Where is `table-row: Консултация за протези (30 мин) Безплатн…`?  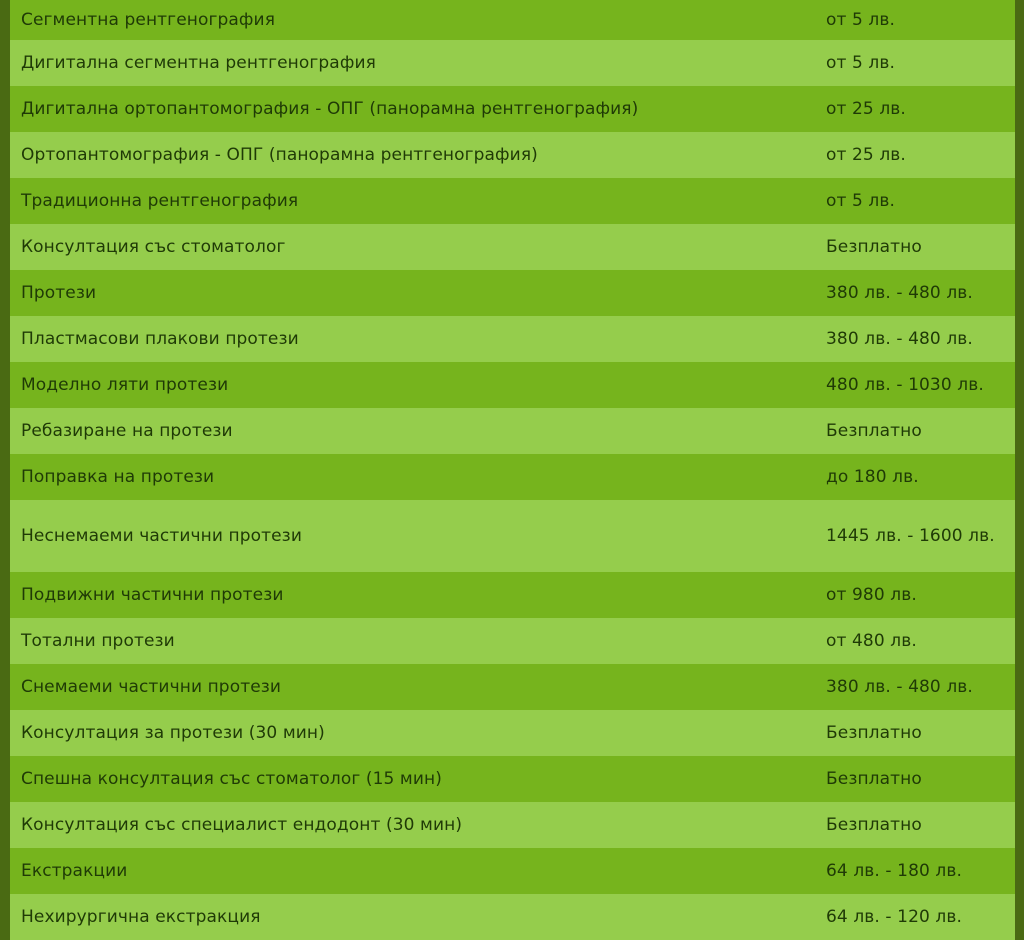 table-row: Консултация за протези (30 мин) Безплатн… is located at coordinates (512, 733).